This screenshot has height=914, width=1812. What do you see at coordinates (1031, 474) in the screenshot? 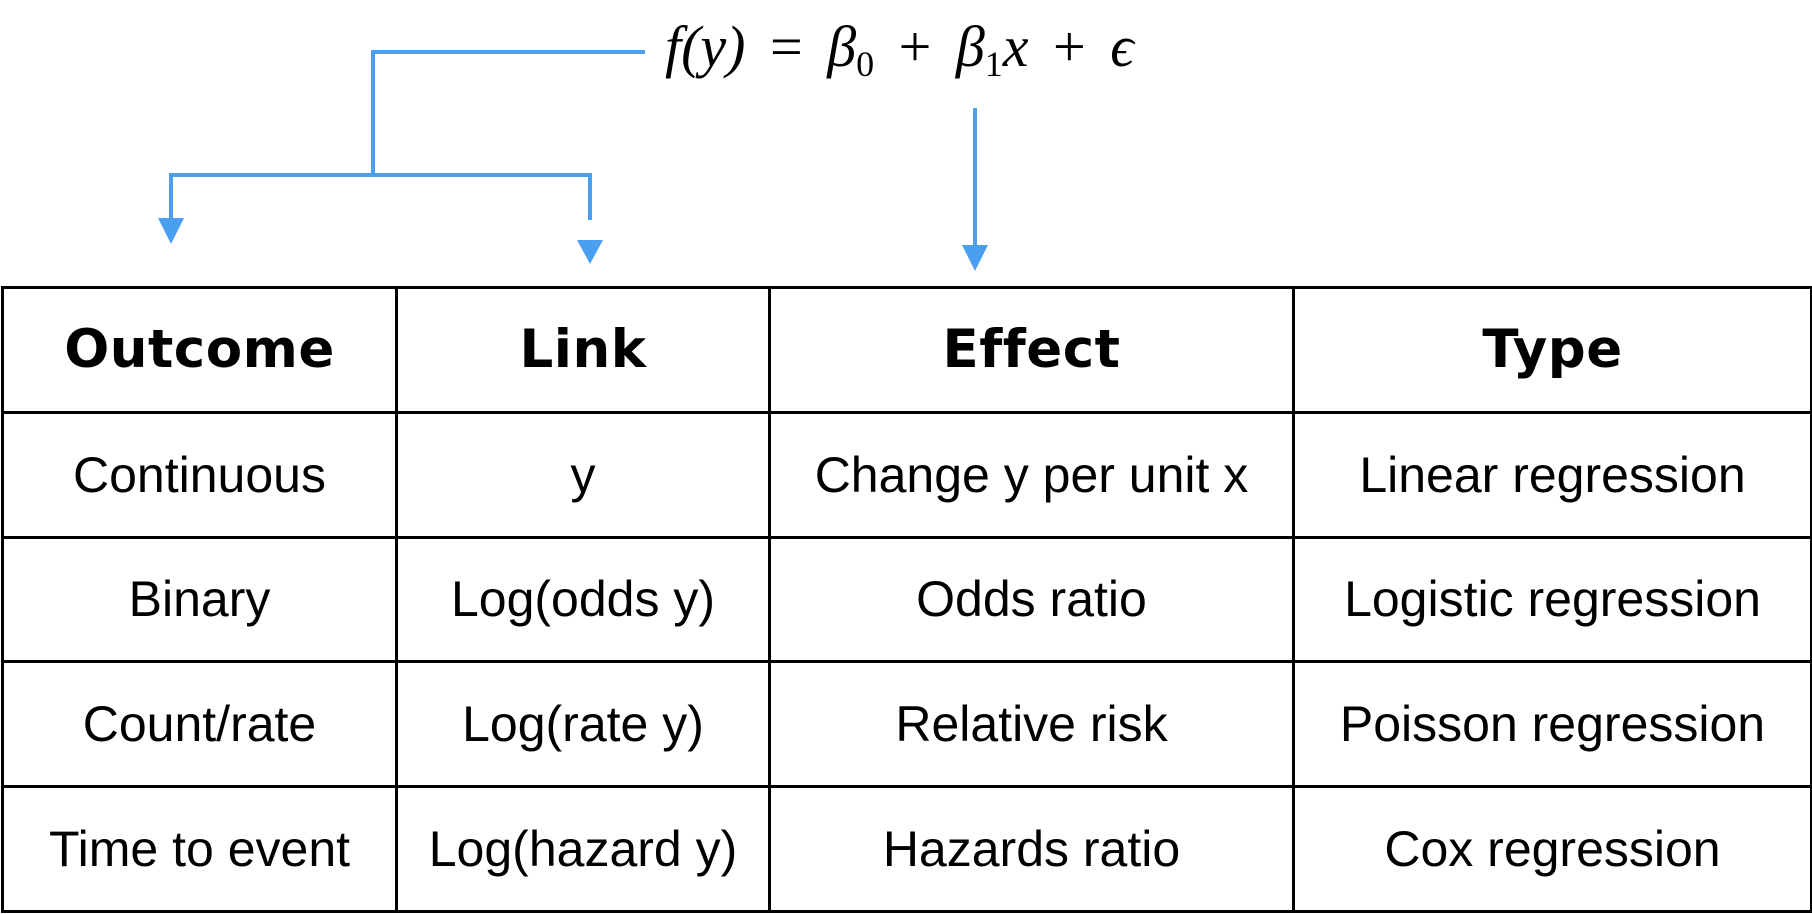
I see `cell-effect: Change y per unit x` at bounding box center [1031, 474].